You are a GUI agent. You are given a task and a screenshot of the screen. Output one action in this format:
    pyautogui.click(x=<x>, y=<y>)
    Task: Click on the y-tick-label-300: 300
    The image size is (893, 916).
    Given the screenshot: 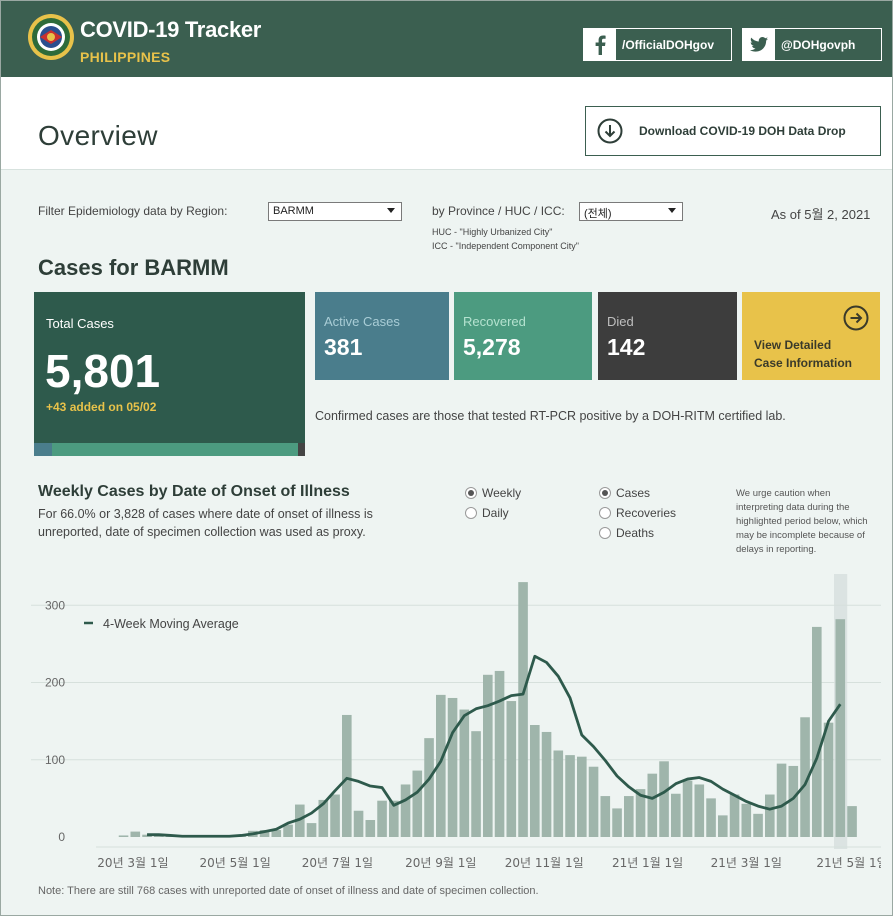 What is the action you would take?
    pyautogui.click(x=55, y=605)
    